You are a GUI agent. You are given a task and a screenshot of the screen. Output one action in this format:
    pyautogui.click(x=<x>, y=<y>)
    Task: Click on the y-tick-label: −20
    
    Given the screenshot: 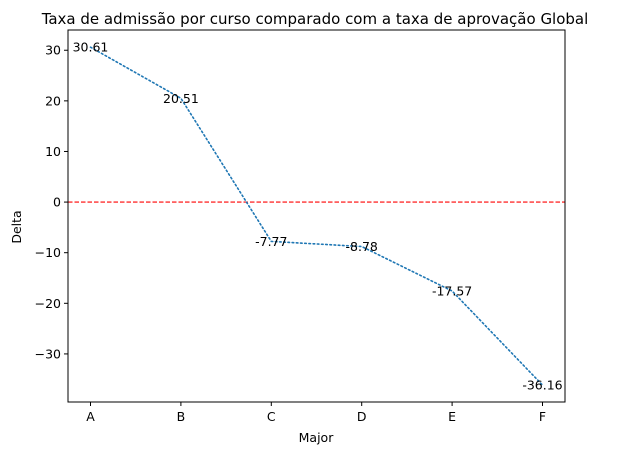 What is the action you would take?
    pyautogui.click(x=48, y=303)
    